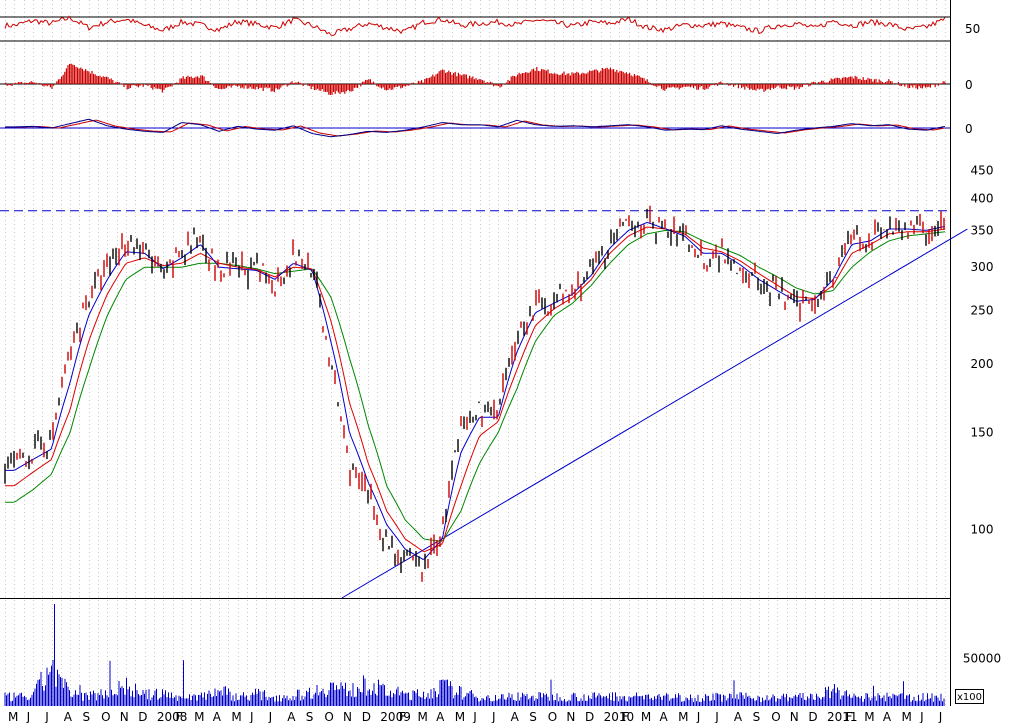  Describe the element at coordinates (475, 128) in the screenshot. I see `indicator-3-line` at that location.